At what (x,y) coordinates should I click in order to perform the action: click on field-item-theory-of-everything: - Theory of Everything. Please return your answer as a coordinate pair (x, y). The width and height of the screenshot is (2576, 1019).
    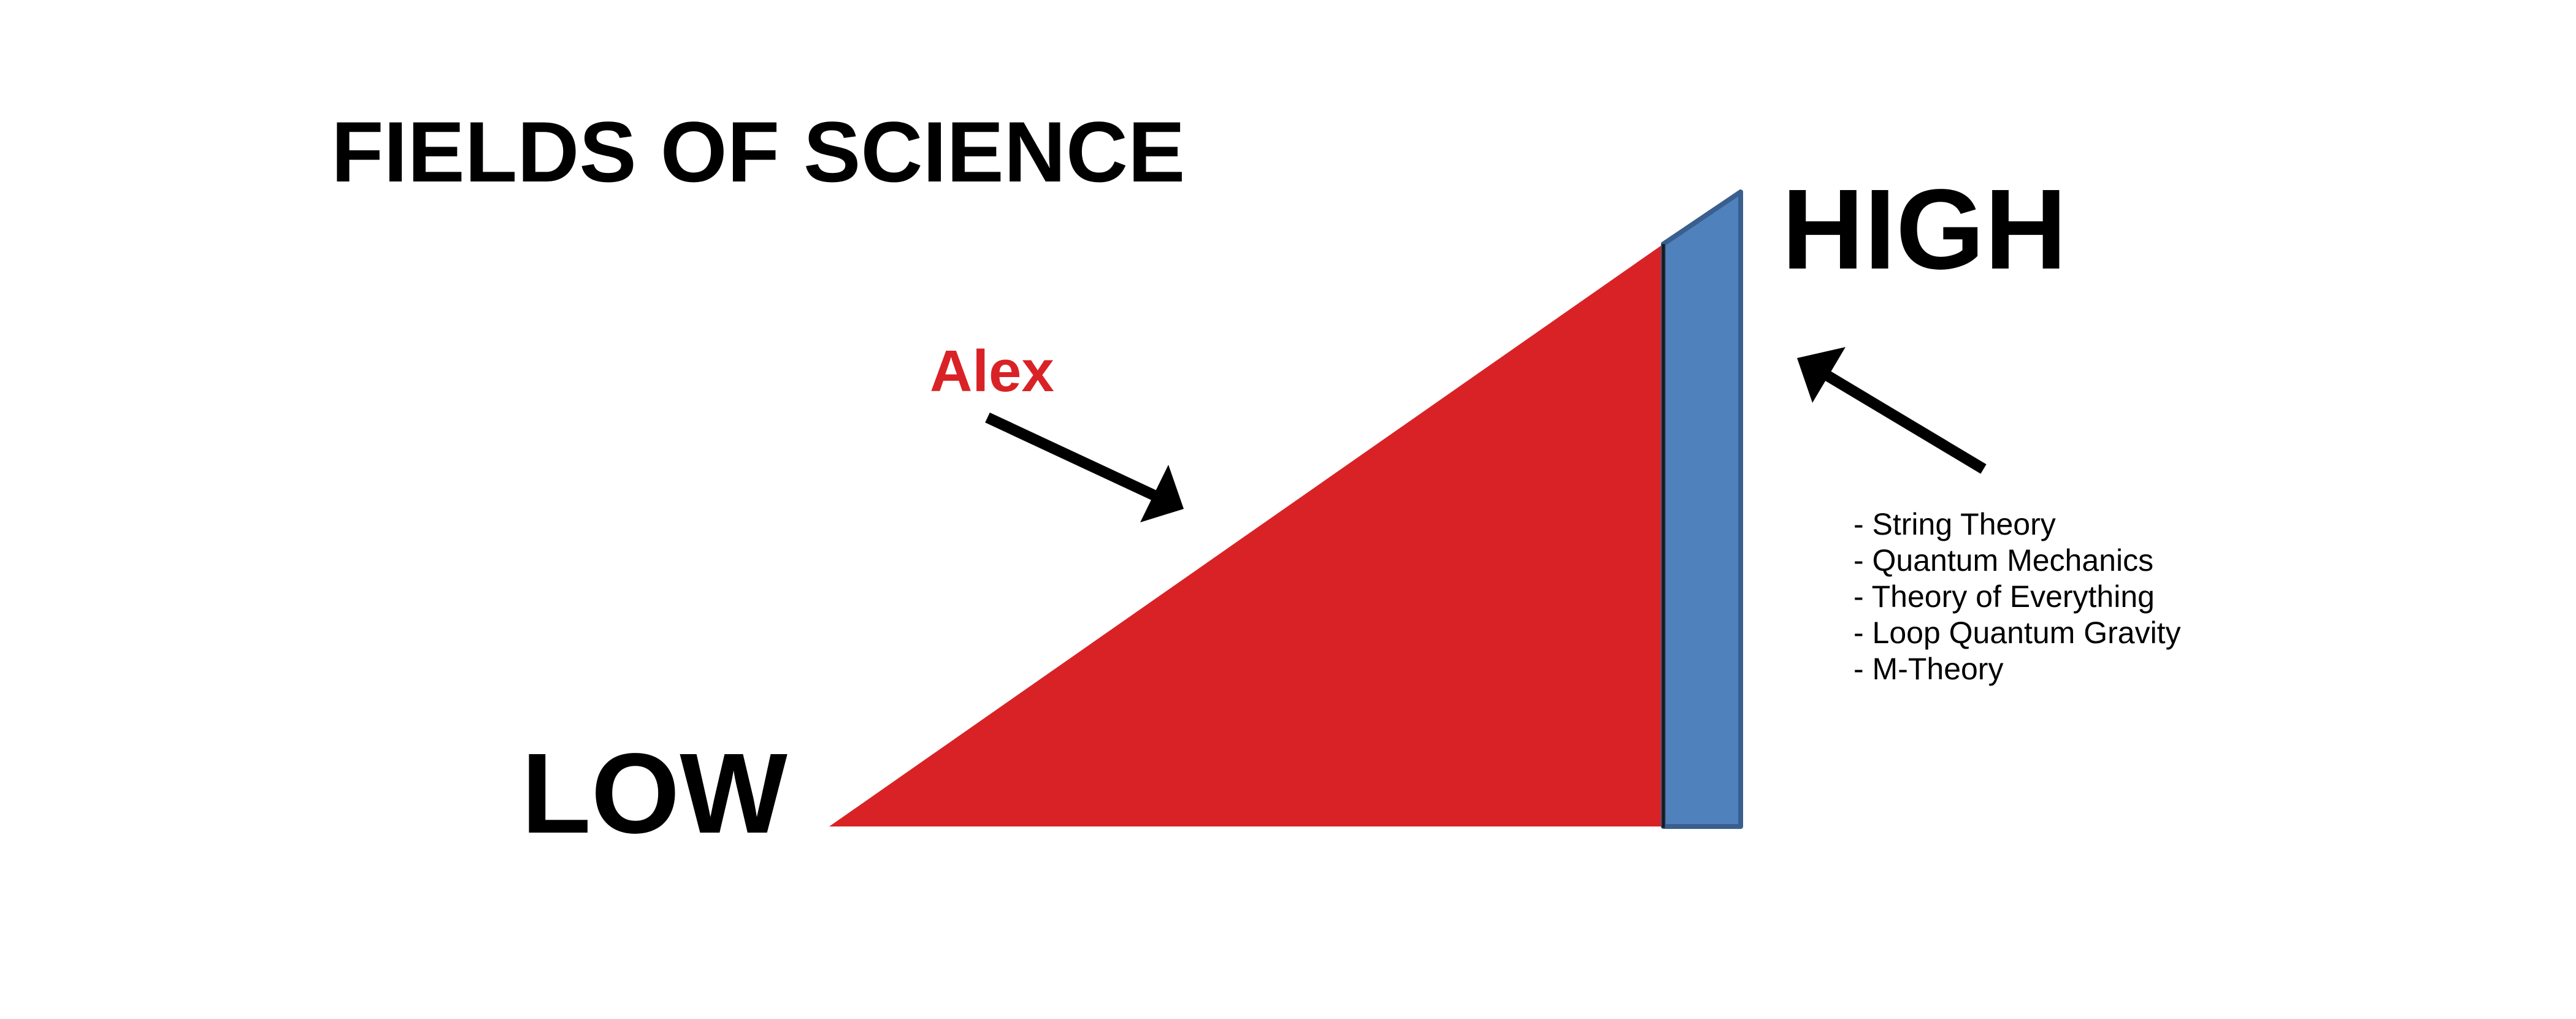
    Looking at the image, I should click on (2017, 597).